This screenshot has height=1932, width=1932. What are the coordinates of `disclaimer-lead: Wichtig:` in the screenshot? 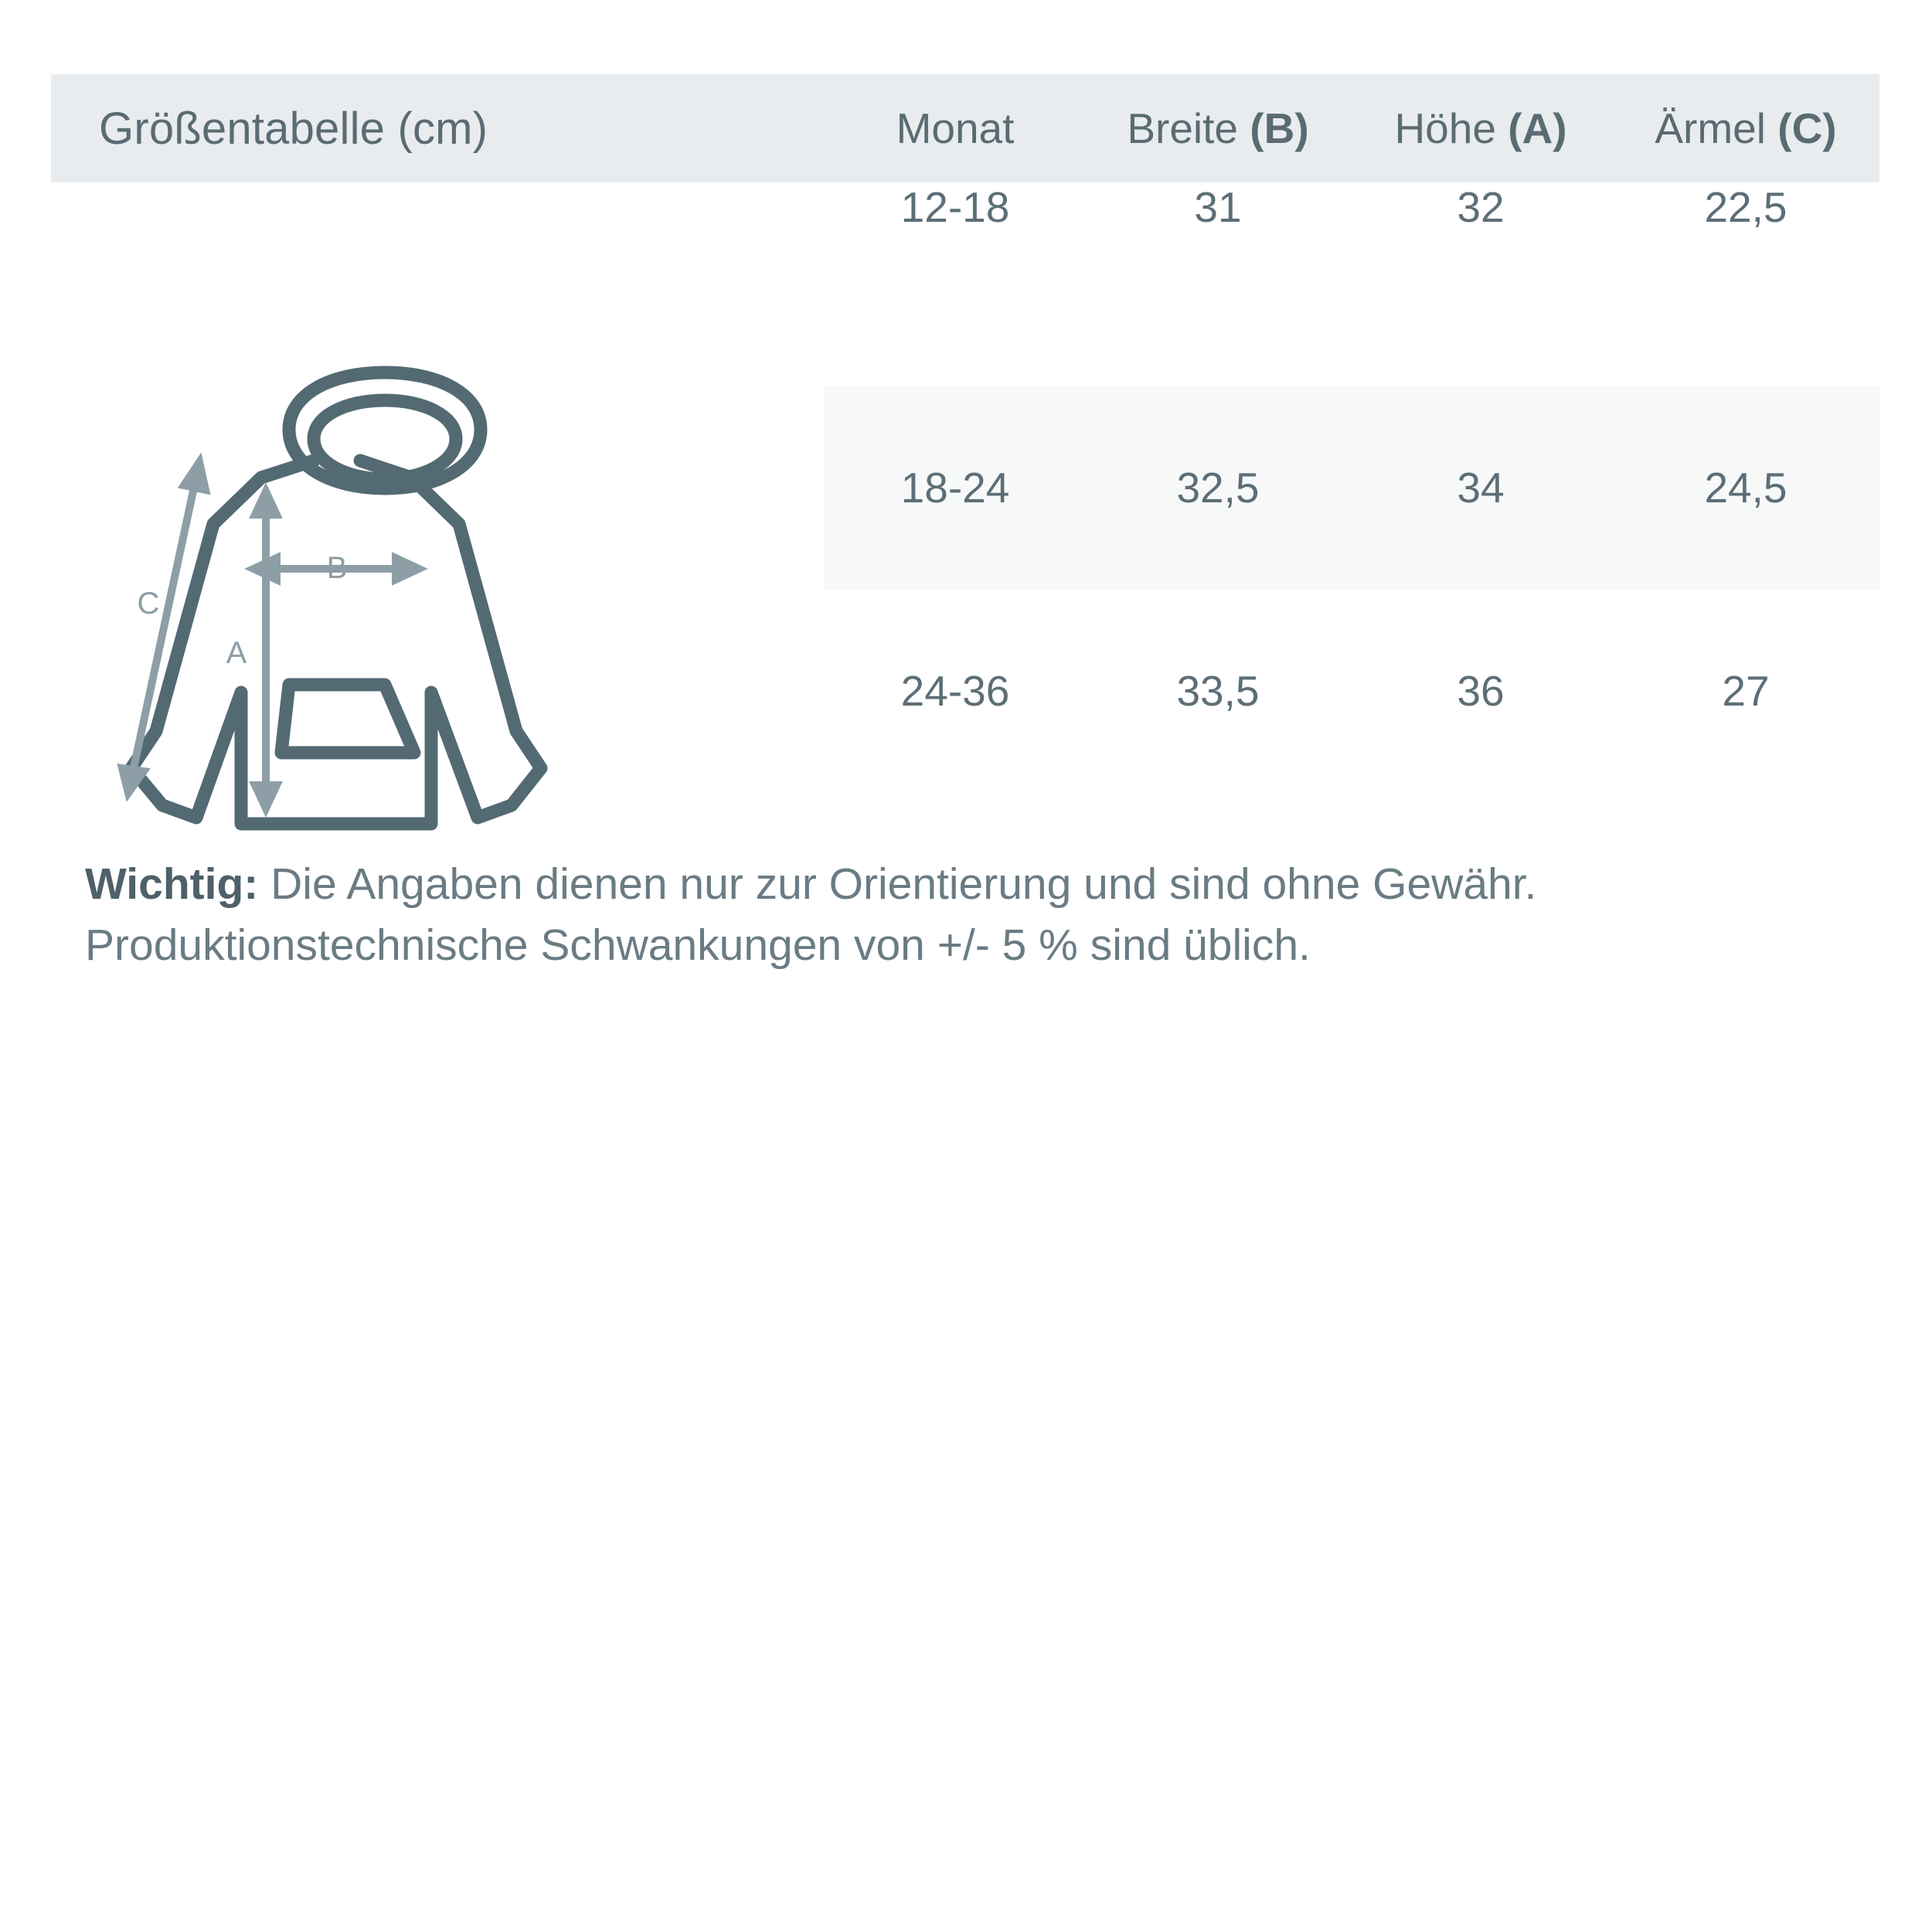 It's located at (172, 884).